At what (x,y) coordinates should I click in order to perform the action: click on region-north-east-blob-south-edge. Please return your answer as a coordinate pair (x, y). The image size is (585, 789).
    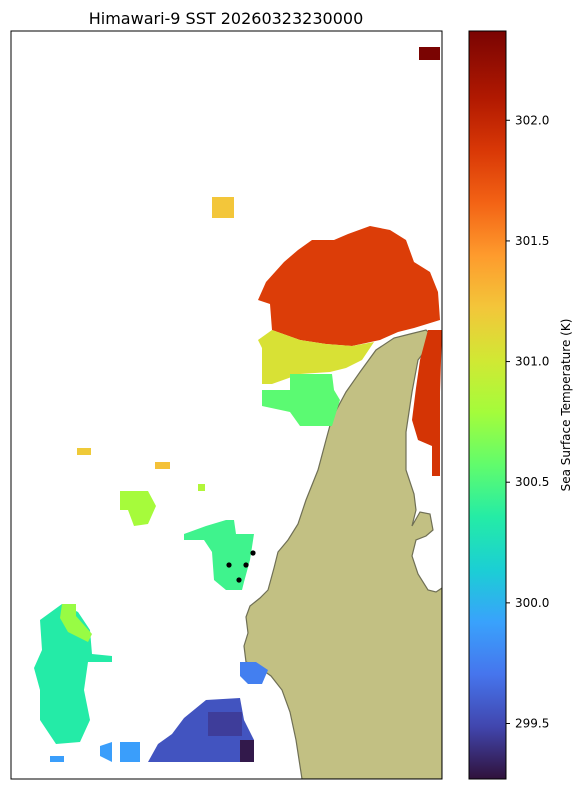
    Looking at the image, I should click on (316, 357).